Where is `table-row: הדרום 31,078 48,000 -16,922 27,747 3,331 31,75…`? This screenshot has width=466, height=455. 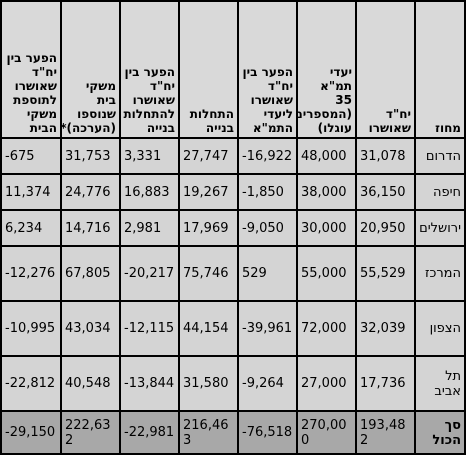 table-row: הדרום 31,078 48,000 -16,922 27,747 3,331 31,75… is located at coordinates (233, 156).